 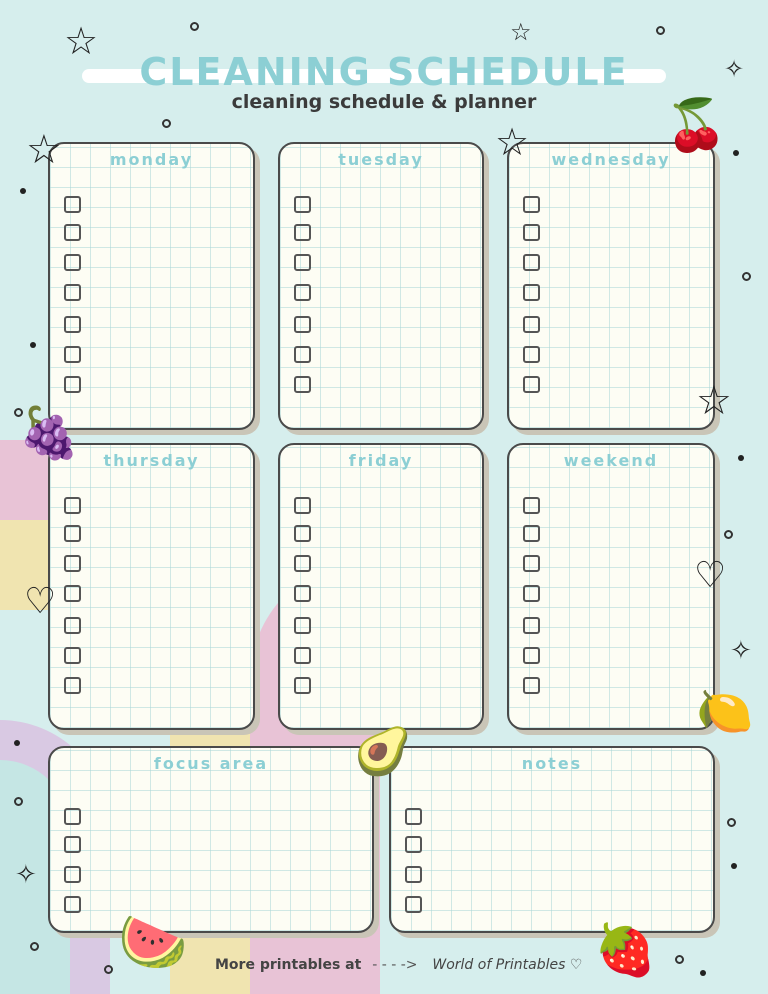 What do you see at coordinates (288, 965) in the screenshot?
I see `footer-prefix: More printables at` at bounding box center [288, 965].